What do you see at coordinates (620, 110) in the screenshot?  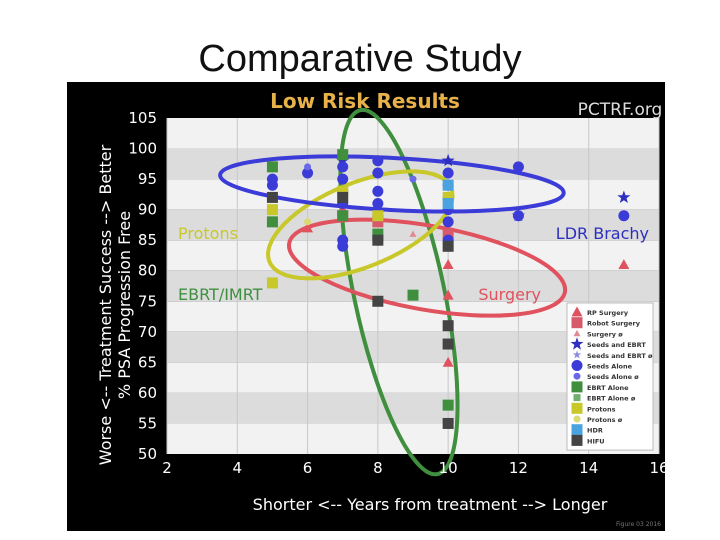 I see `watermark-text: PCTRF.org` at bounding box center [620, 110].